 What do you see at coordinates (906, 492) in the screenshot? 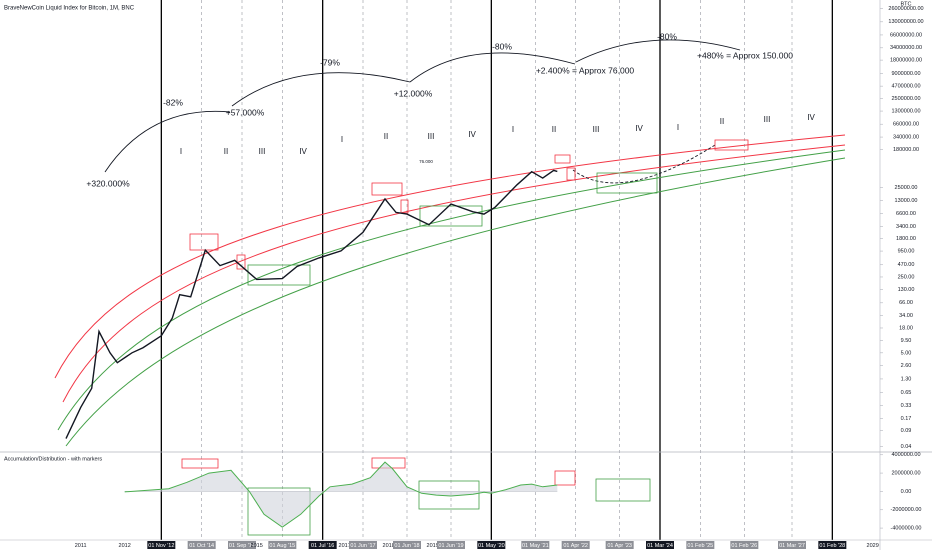
I see `y-tick-label: 0.00` at bounding box center [906, 492].